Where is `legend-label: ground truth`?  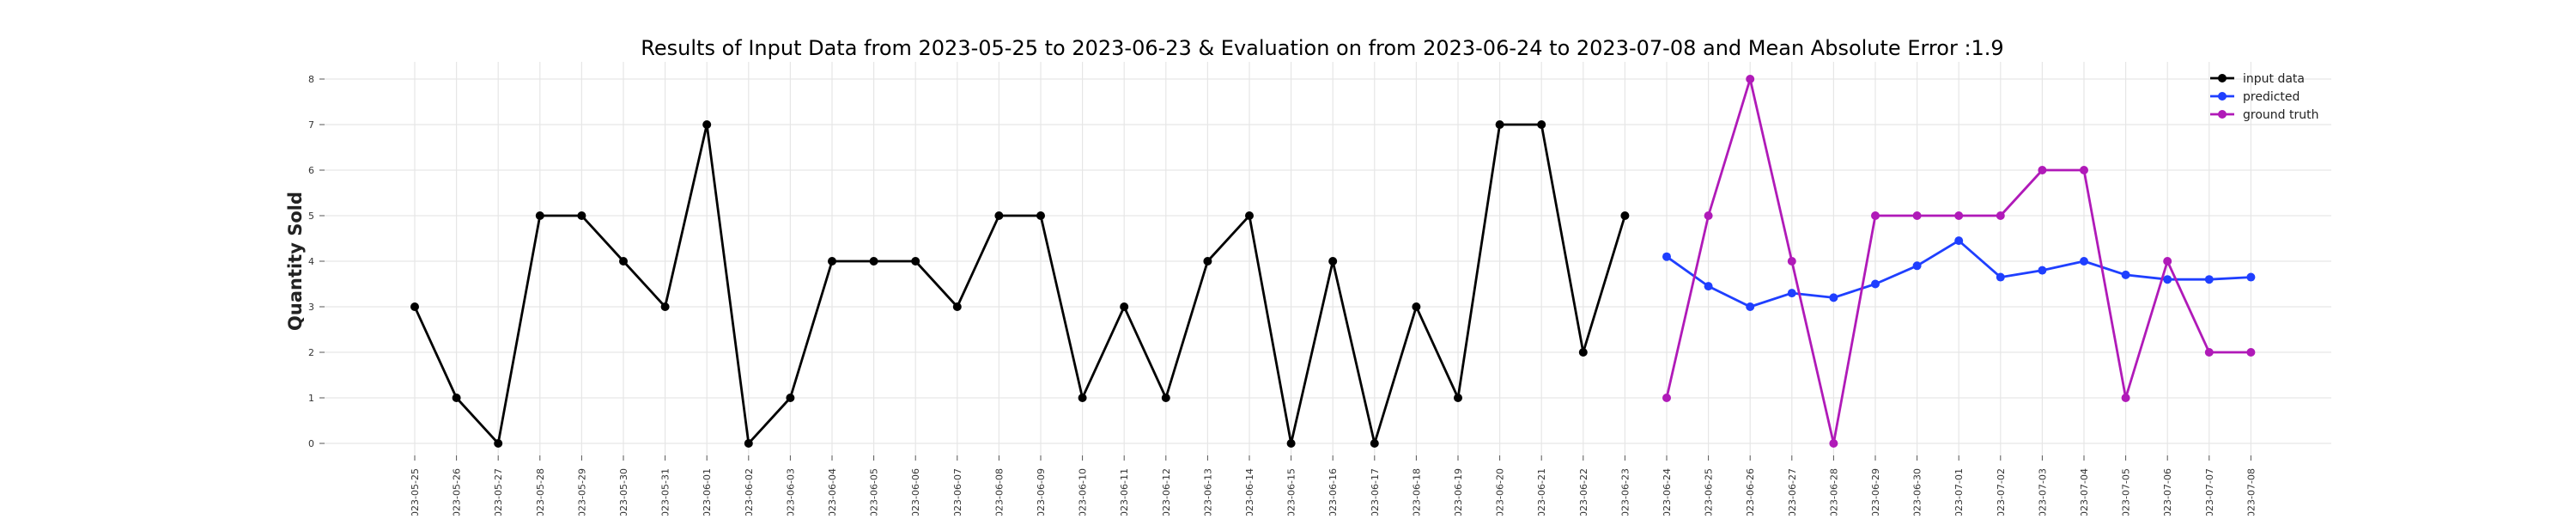
legend-label: ground truth is located at coordinates (2280, 115).